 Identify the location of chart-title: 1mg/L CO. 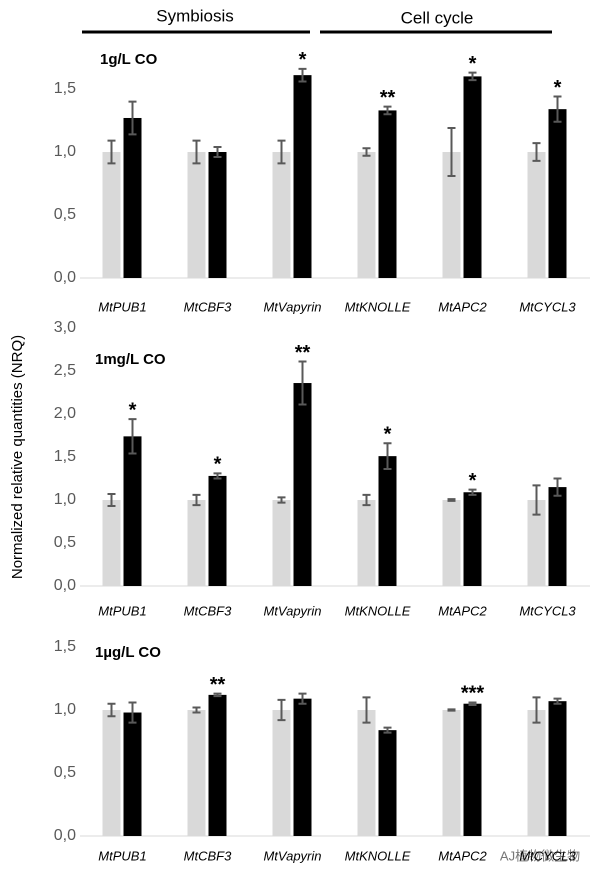
(130, 359).